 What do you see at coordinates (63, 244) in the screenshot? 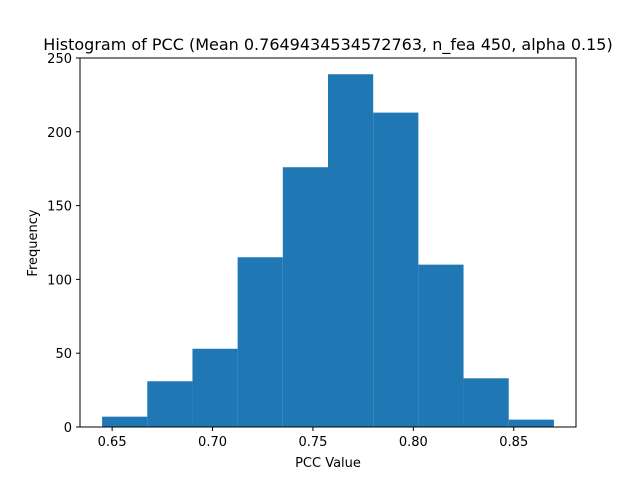
I see `y-axis-ticks: 0 50 100 150 200 250` at bounding box center [63, 244].